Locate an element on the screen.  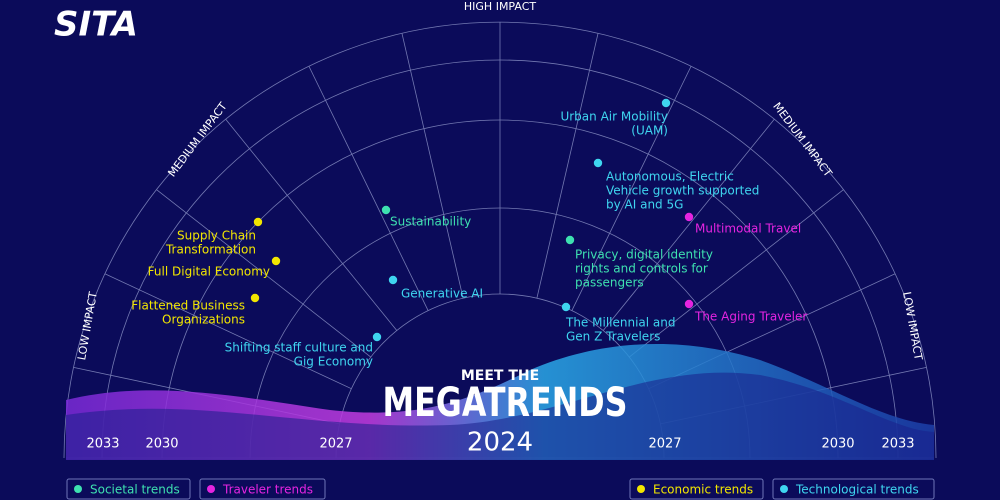
trend-label: Gig Economy is located at coordinates (333, 362).